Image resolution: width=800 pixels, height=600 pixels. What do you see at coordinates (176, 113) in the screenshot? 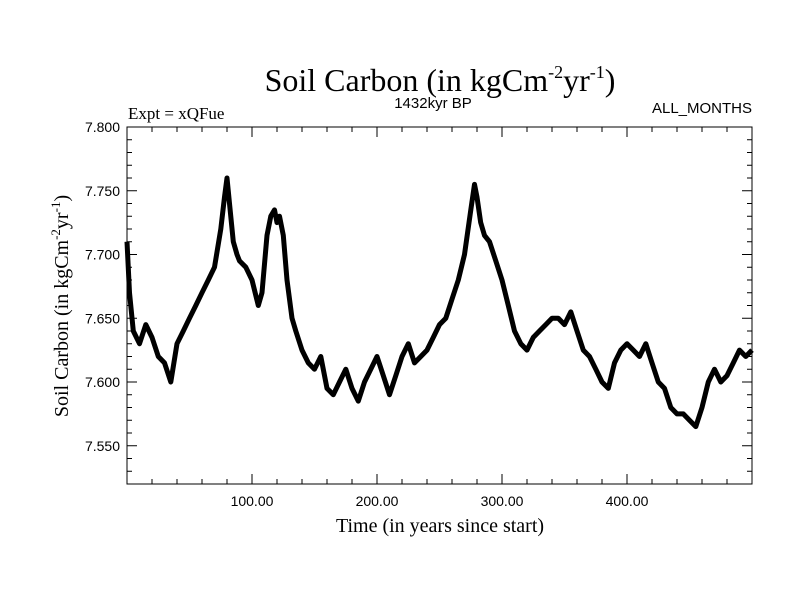
I see `experiment-label: Expt = xQFue` at bounding box center [176, 113].